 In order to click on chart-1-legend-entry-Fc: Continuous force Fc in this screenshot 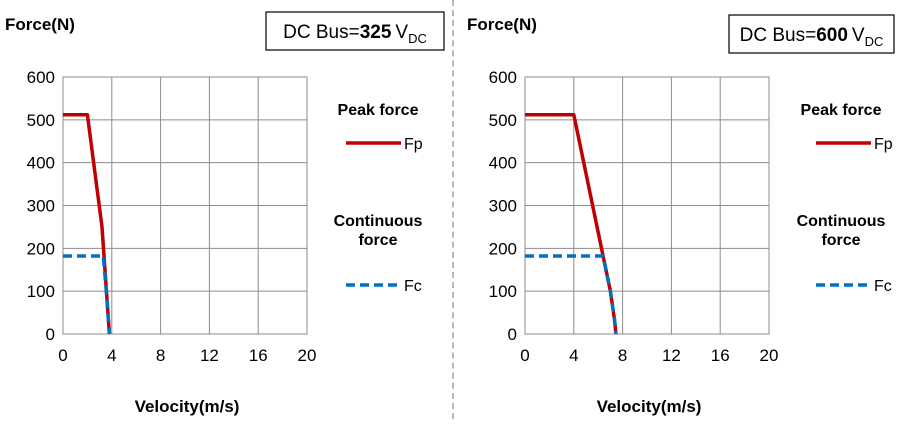, I will do `click(378, 254)`.